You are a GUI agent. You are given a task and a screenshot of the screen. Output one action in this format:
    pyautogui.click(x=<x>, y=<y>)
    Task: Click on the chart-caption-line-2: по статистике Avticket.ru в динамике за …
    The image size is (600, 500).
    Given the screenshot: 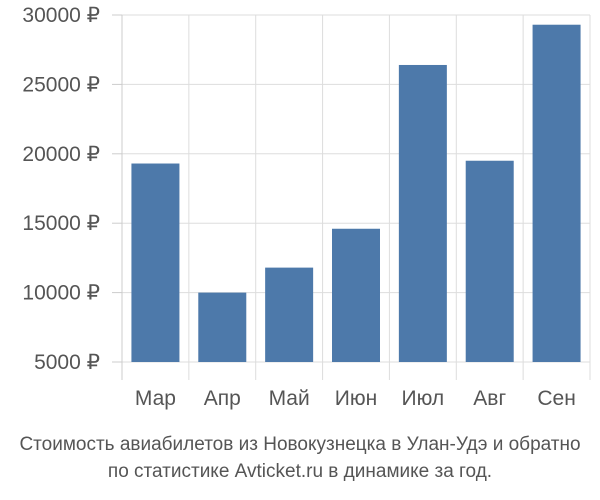 What is the action you would take?
    pyautogui.click(x=300, y=471)
    